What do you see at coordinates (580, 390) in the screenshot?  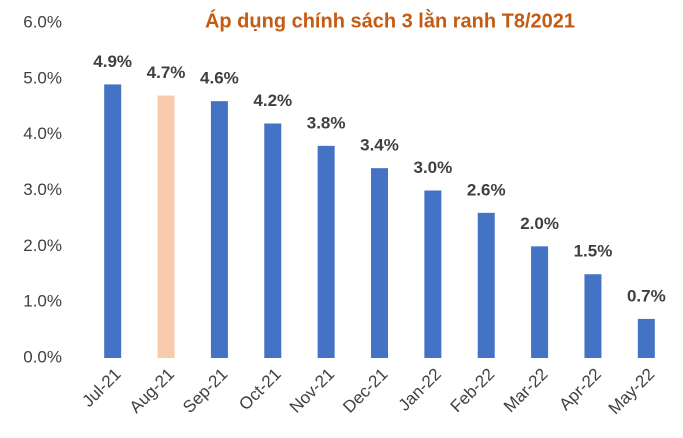 I see `x-tick-label: Apr-22` at bounding box center [580, 390].